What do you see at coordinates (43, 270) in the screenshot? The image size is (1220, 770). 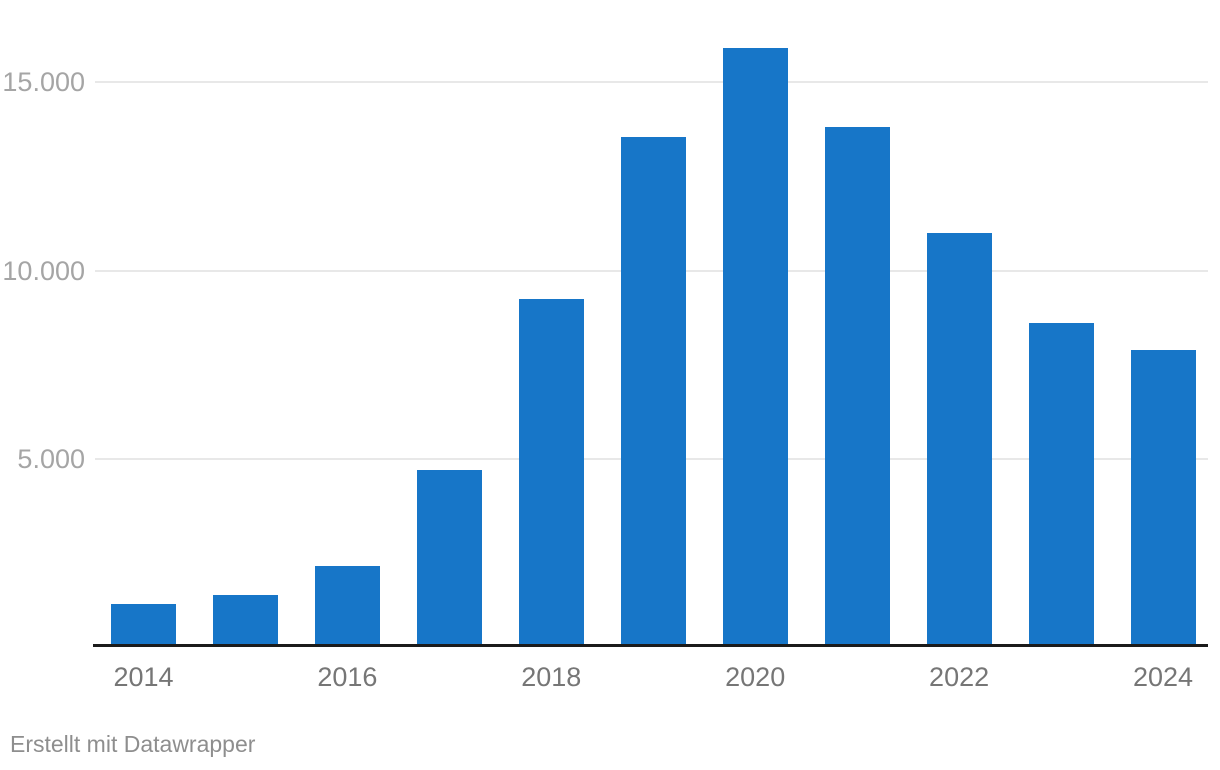 I see `y-tick-label: 10.000` at bounding box center [43, 270].